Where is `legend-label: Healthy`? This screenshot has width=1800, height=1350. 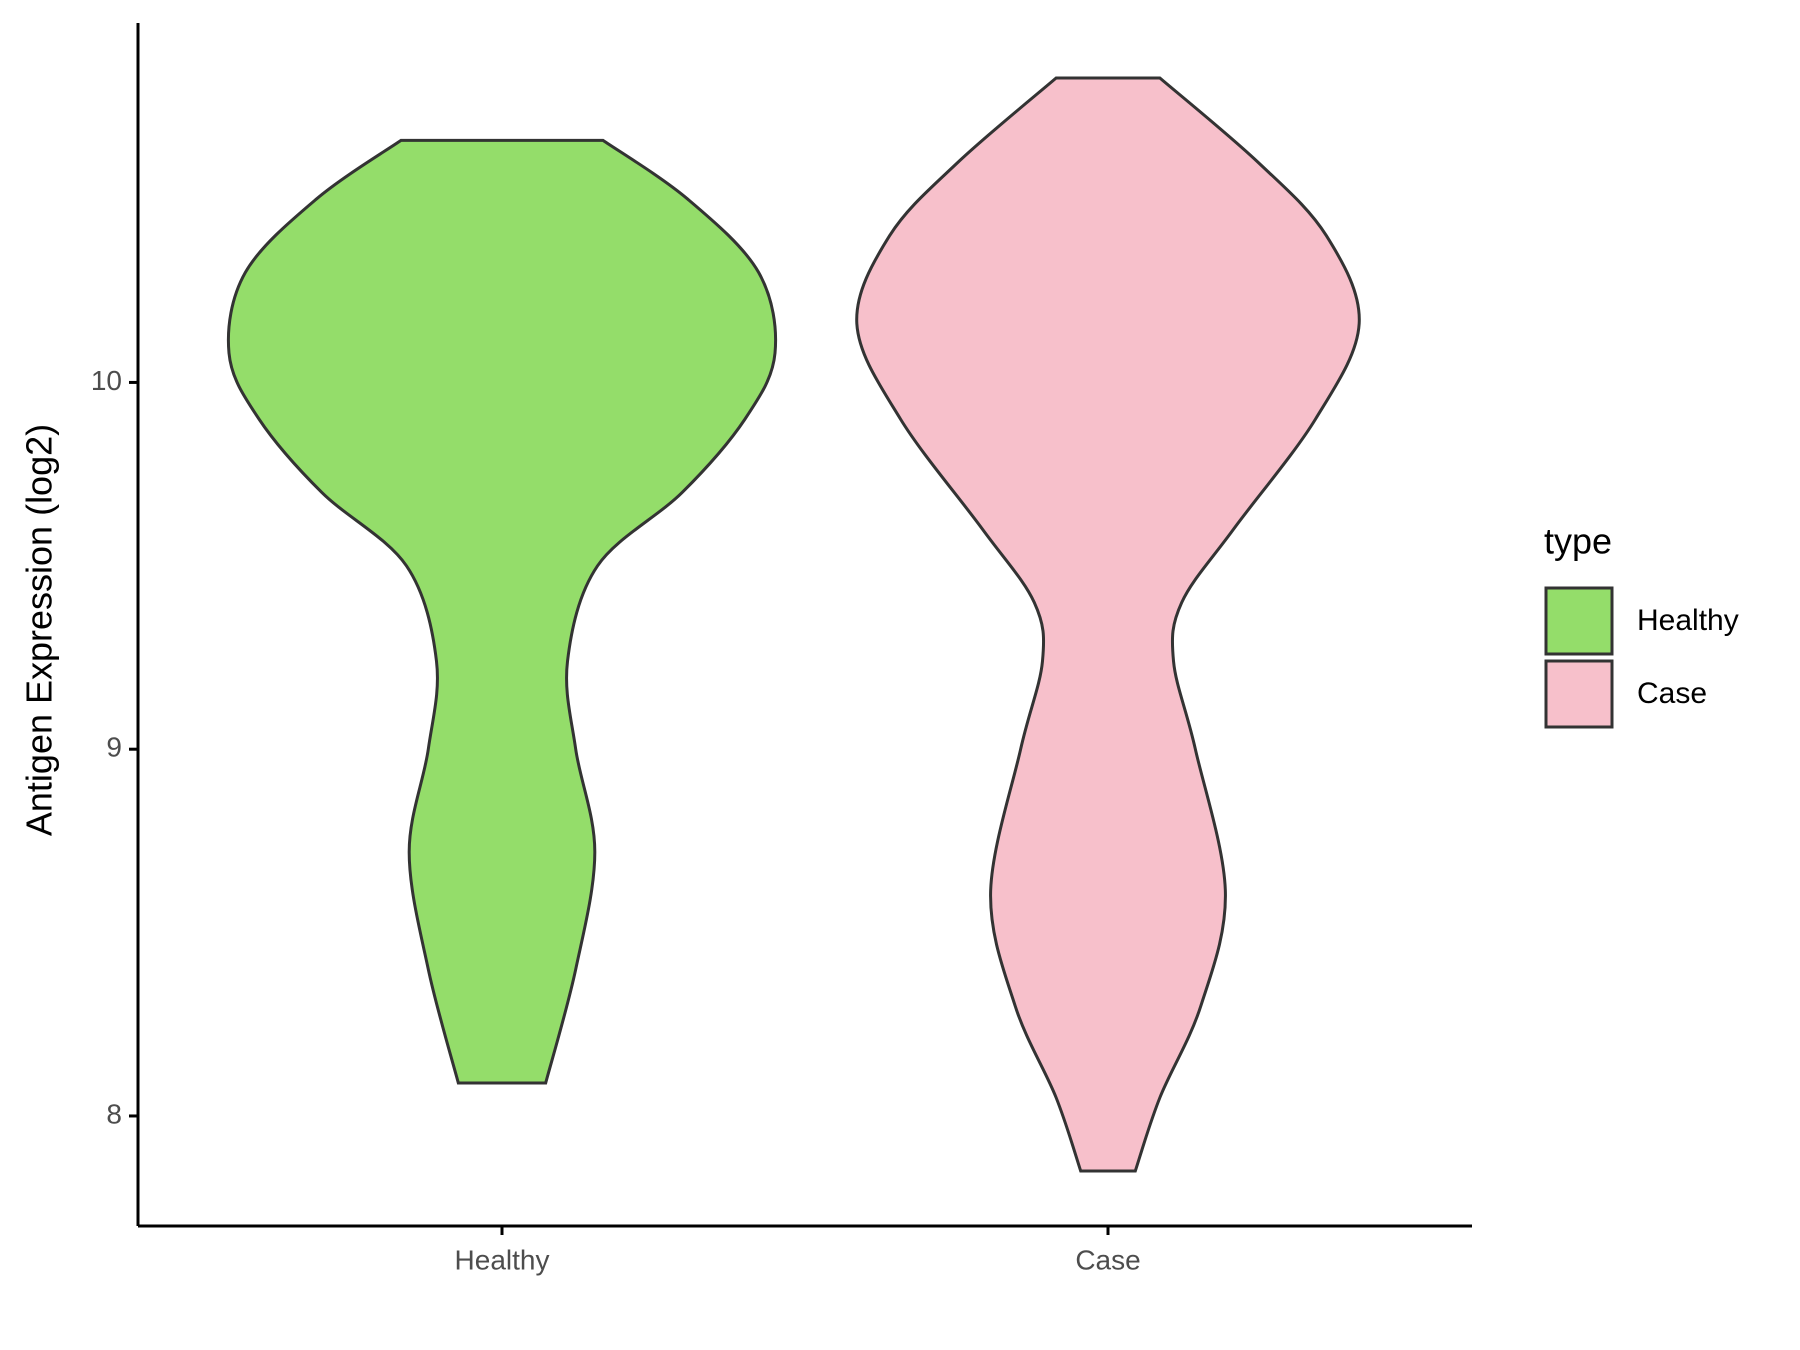
legend-label: Healthy is located at coordinates (1688, 620).